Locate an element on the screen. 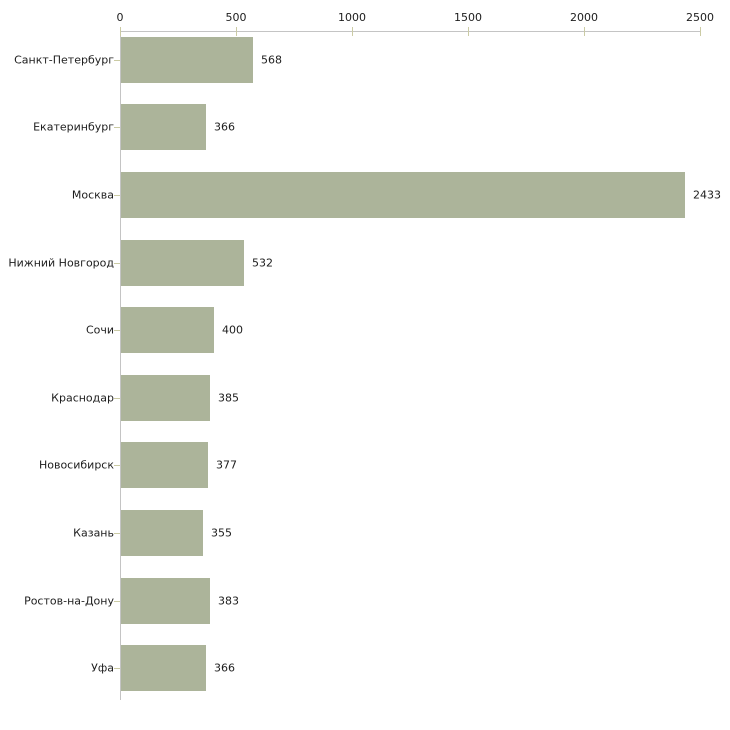 This screenshot has width=730, height=730. value-label: 383 is located at coordinates (228, 601).